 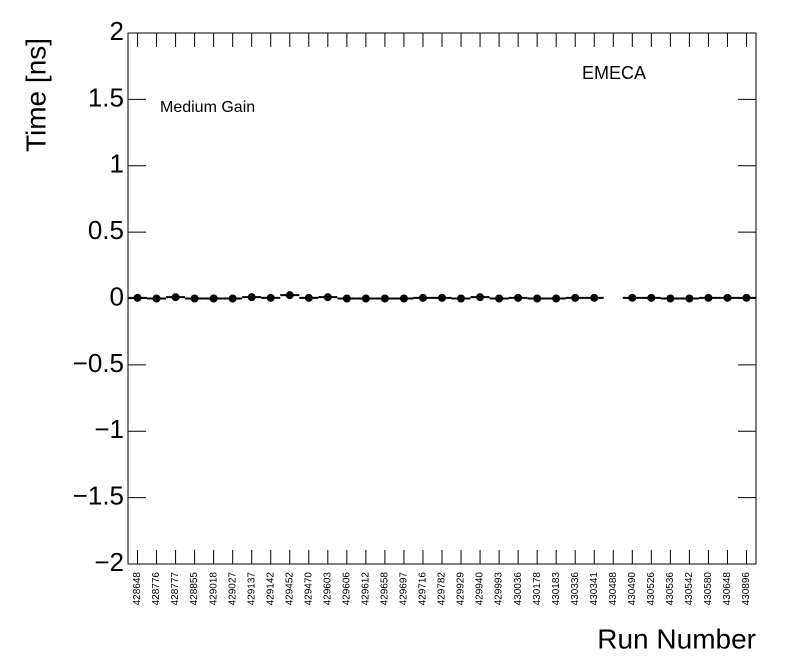 What do you see at coordinates (594, 589) in the screenshot?
I see `x-tick-label: 430341` at bounding box center [594, 589].